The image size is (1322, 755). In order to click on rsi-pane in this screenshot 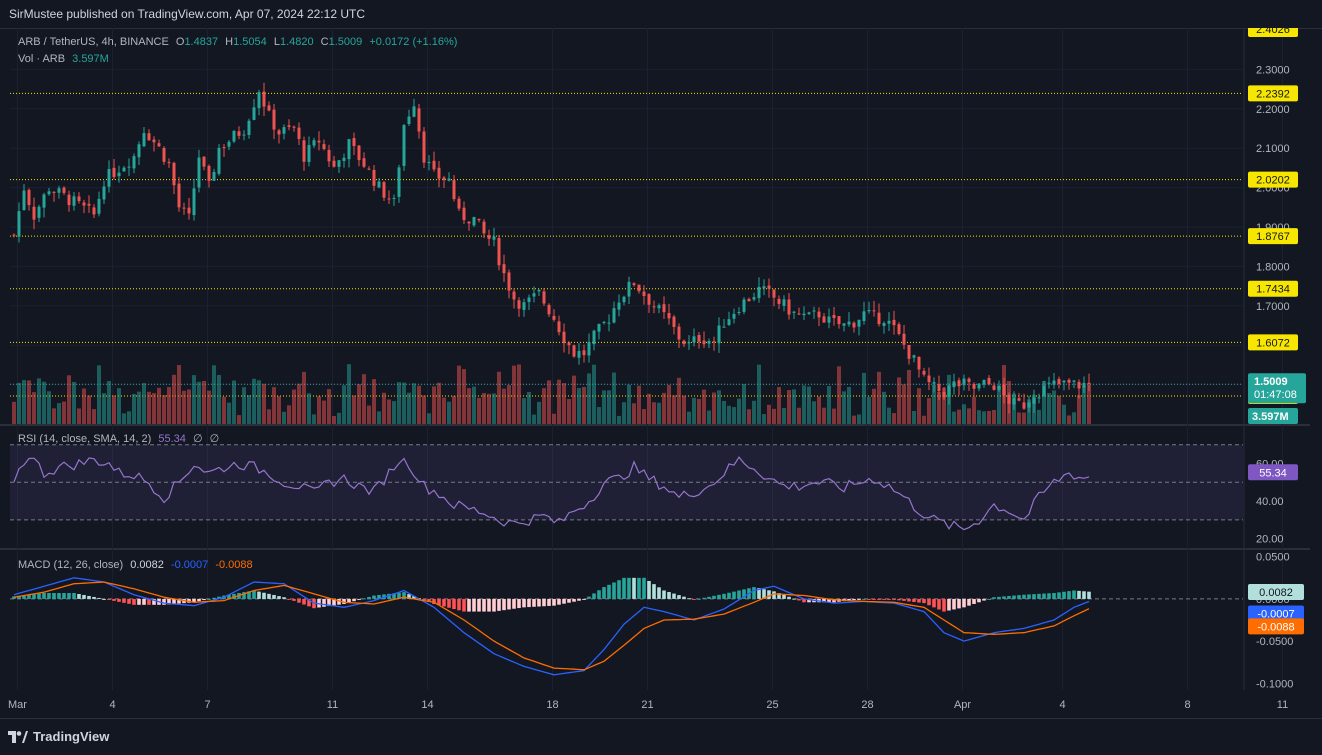, I will do `click(626, 487)`.